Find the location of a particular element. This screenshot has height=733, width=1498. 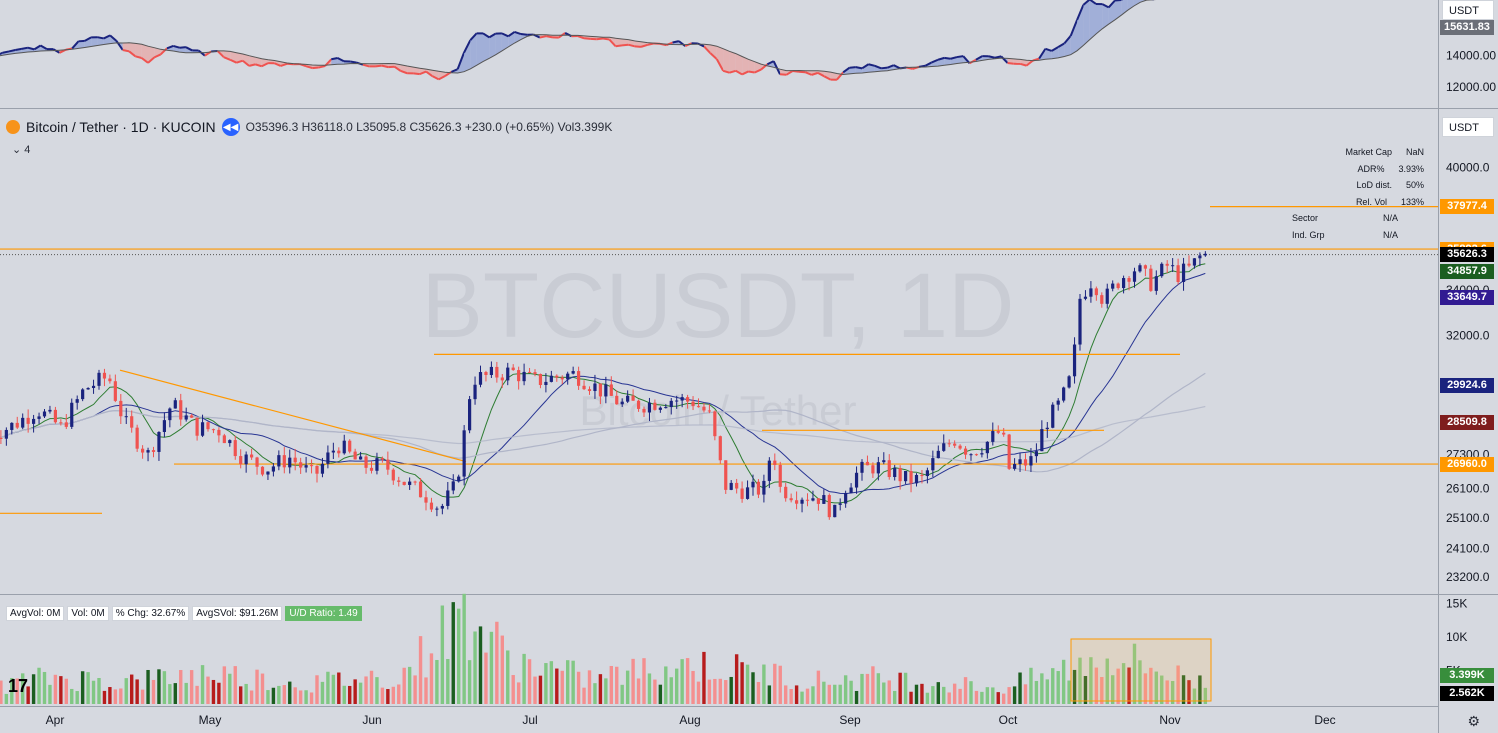

price-axis-label: 40000.0 is located at coordinates (1468, 168).